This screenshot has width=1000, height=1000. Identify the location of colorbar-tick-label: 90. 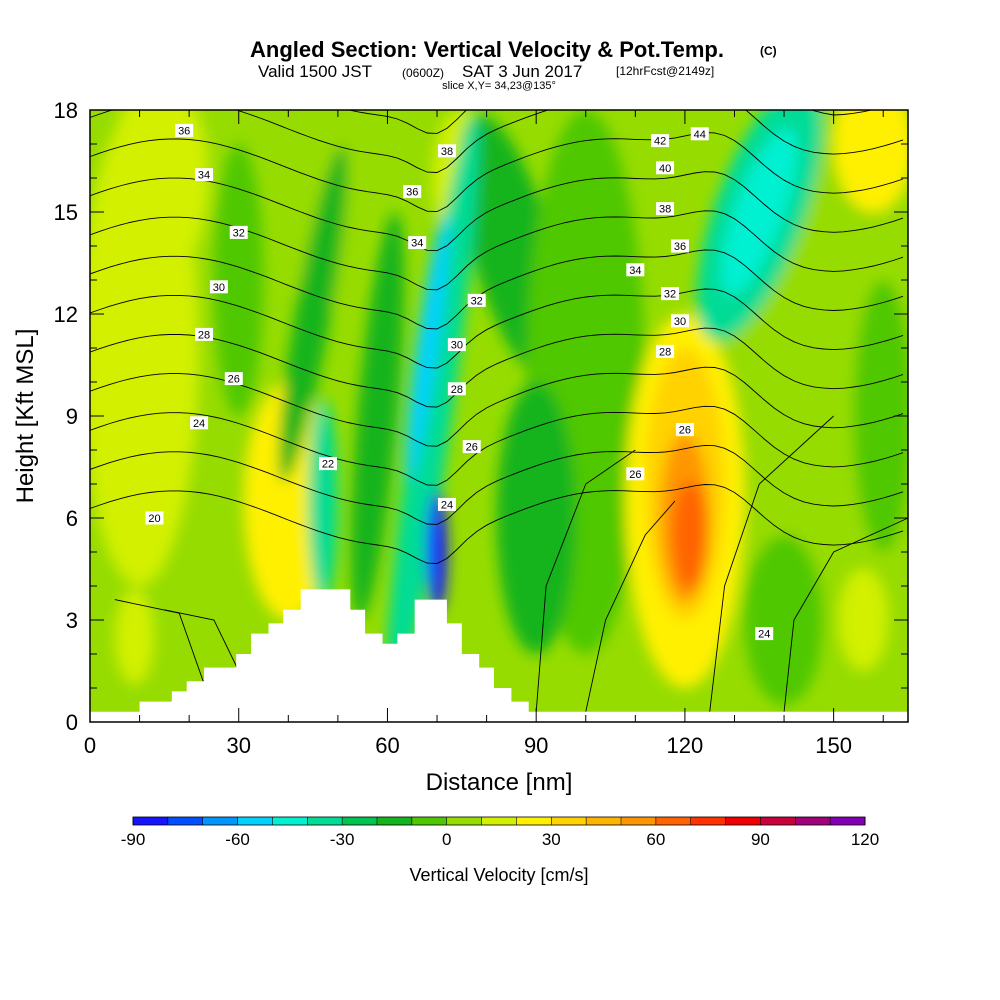
(760, 839).